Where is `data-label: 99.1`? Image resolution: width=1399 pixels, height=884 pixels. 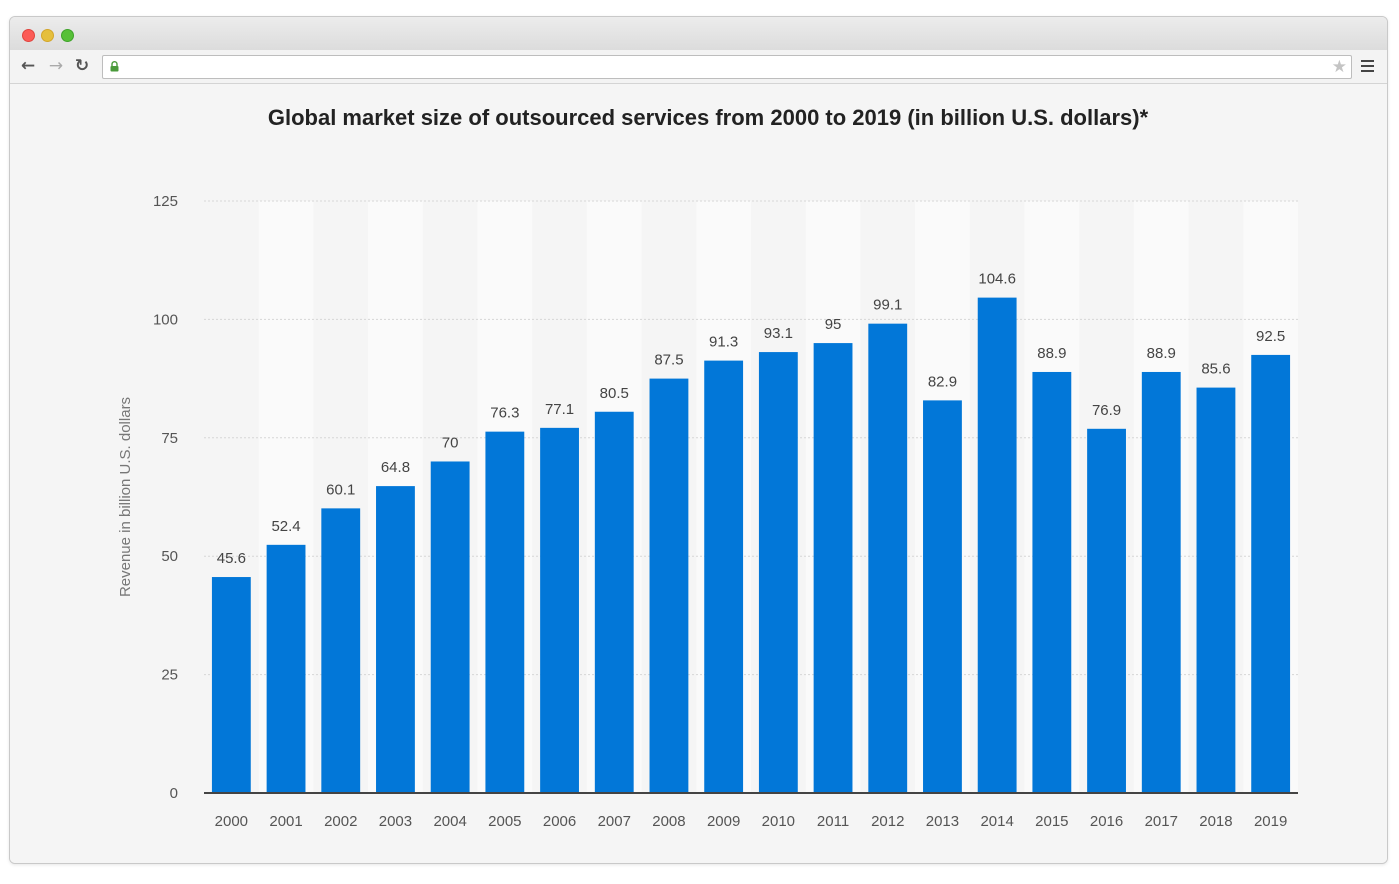 data-label: 99.1 is located at coordinates (887, 305).